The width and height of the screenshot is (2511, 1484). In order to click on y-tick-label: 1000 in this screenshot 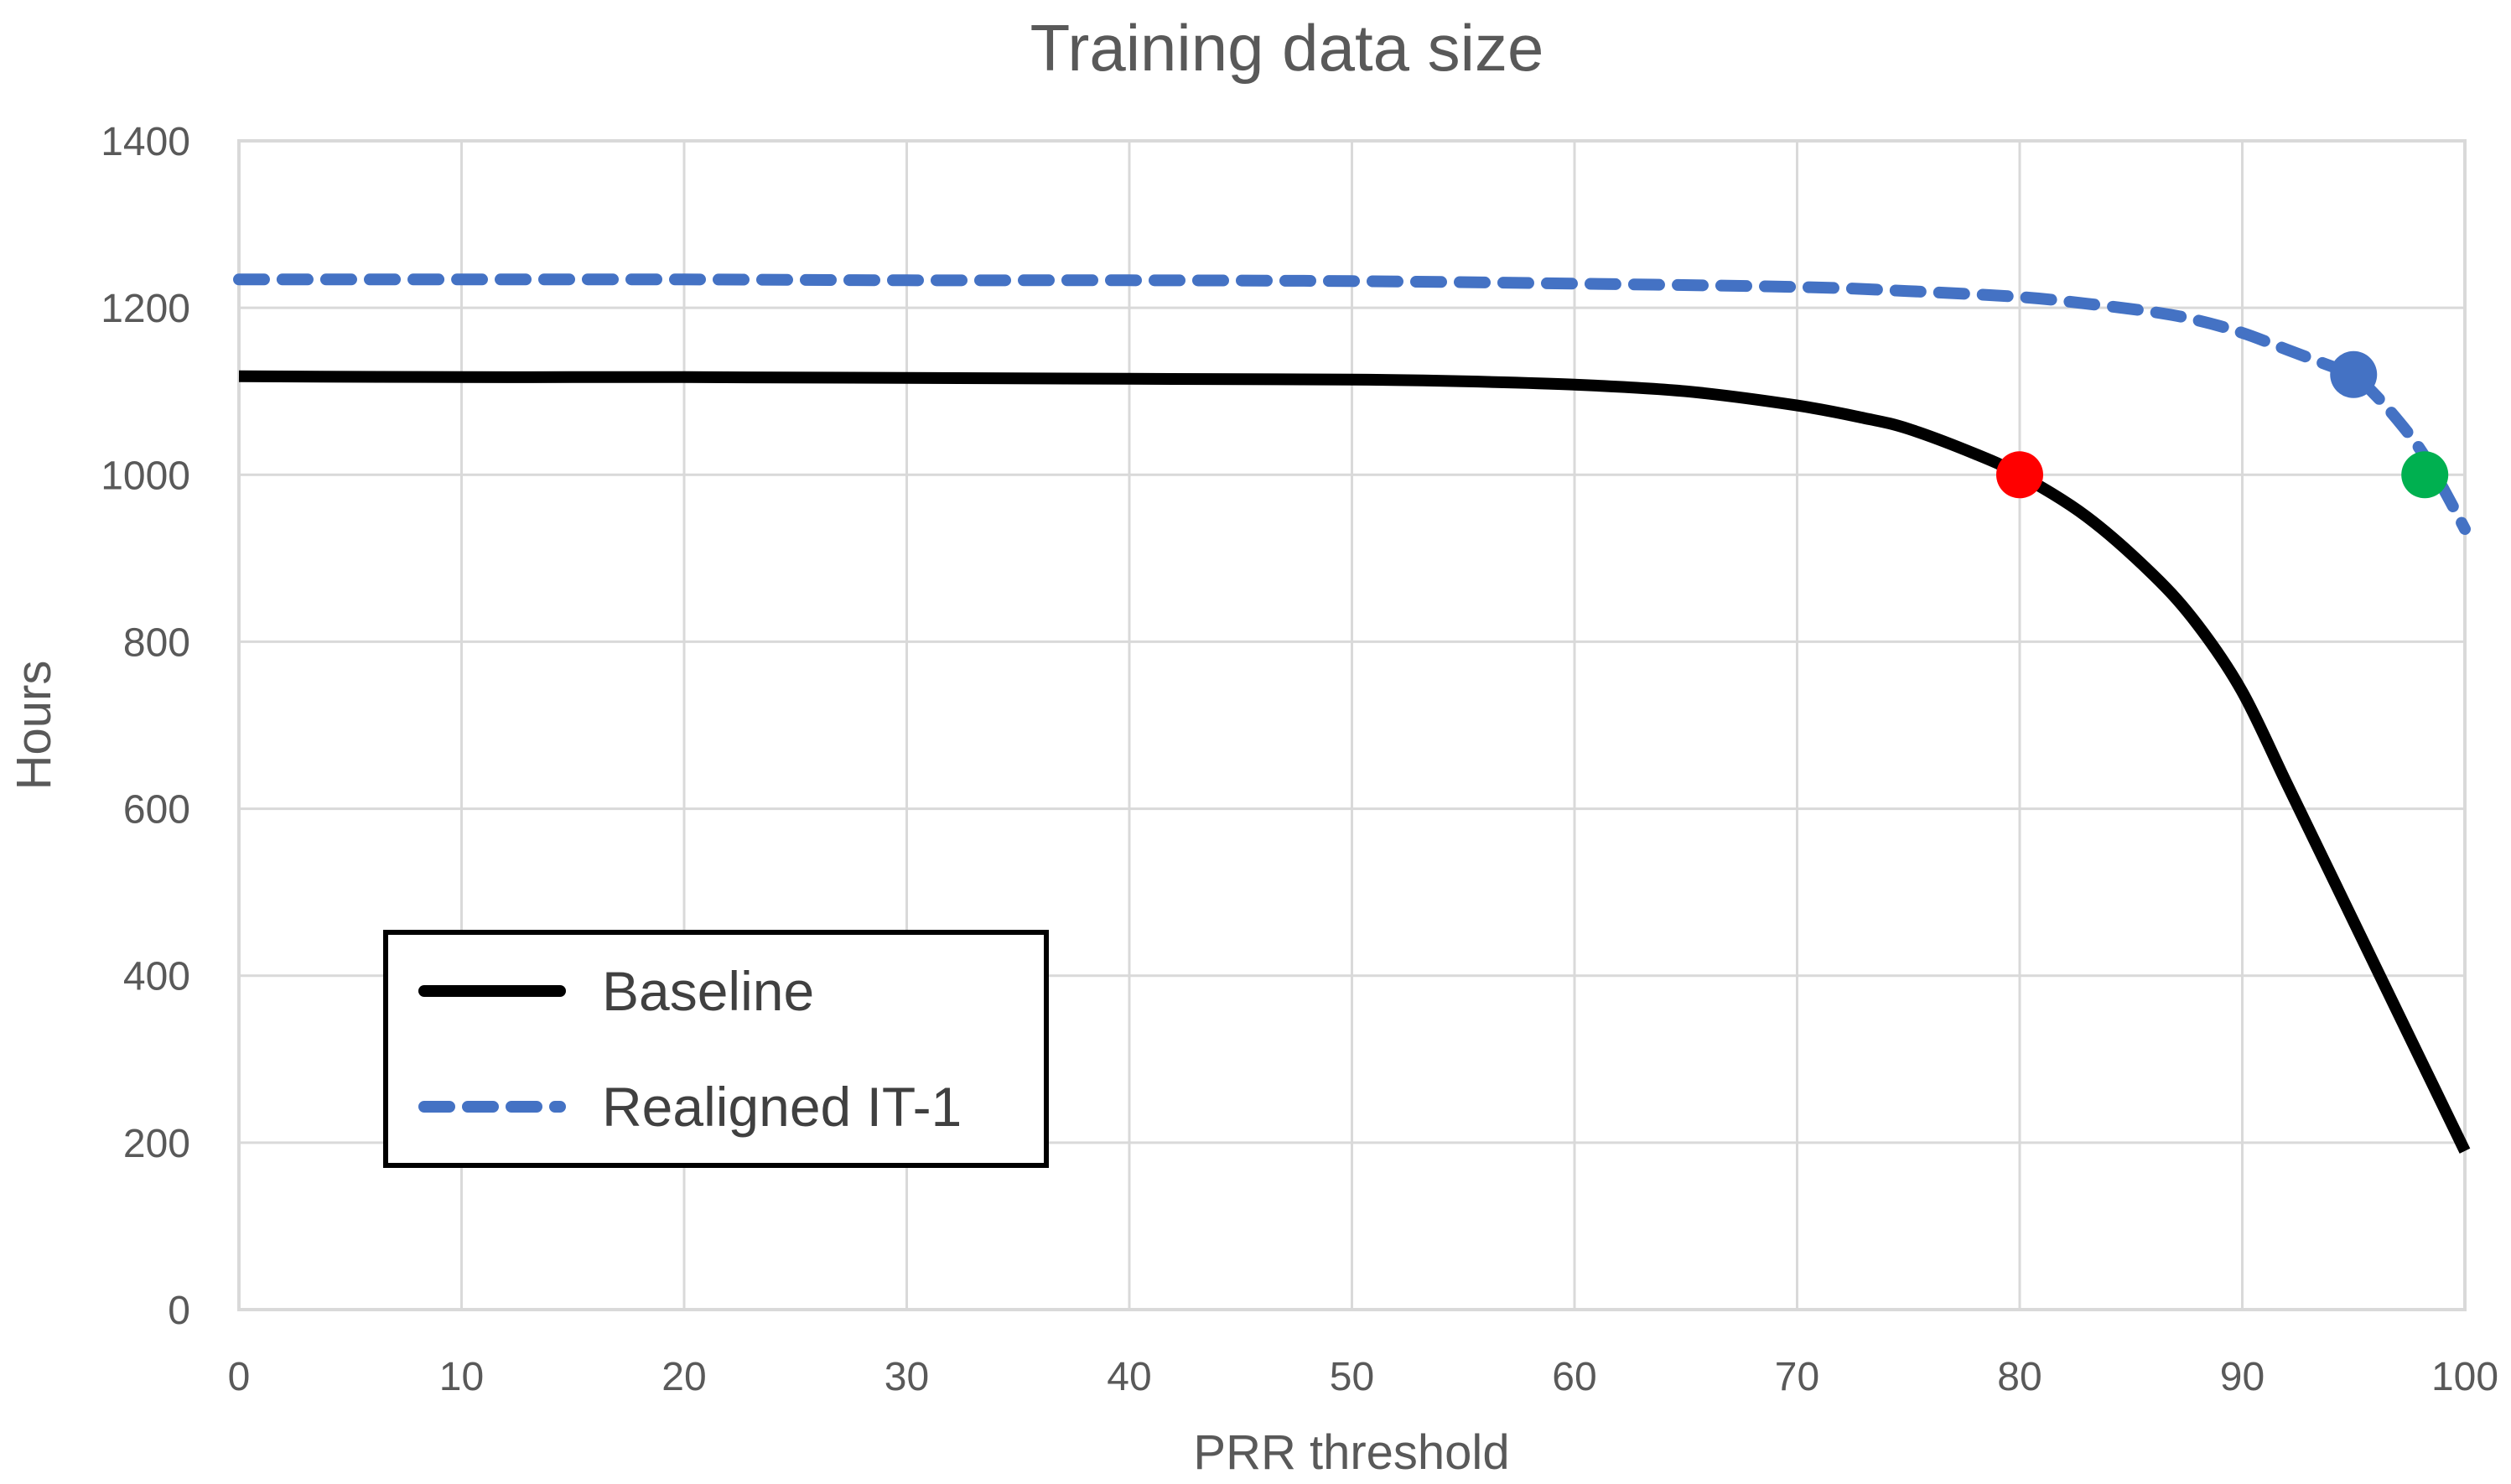, I will do `click(145, 476)`.